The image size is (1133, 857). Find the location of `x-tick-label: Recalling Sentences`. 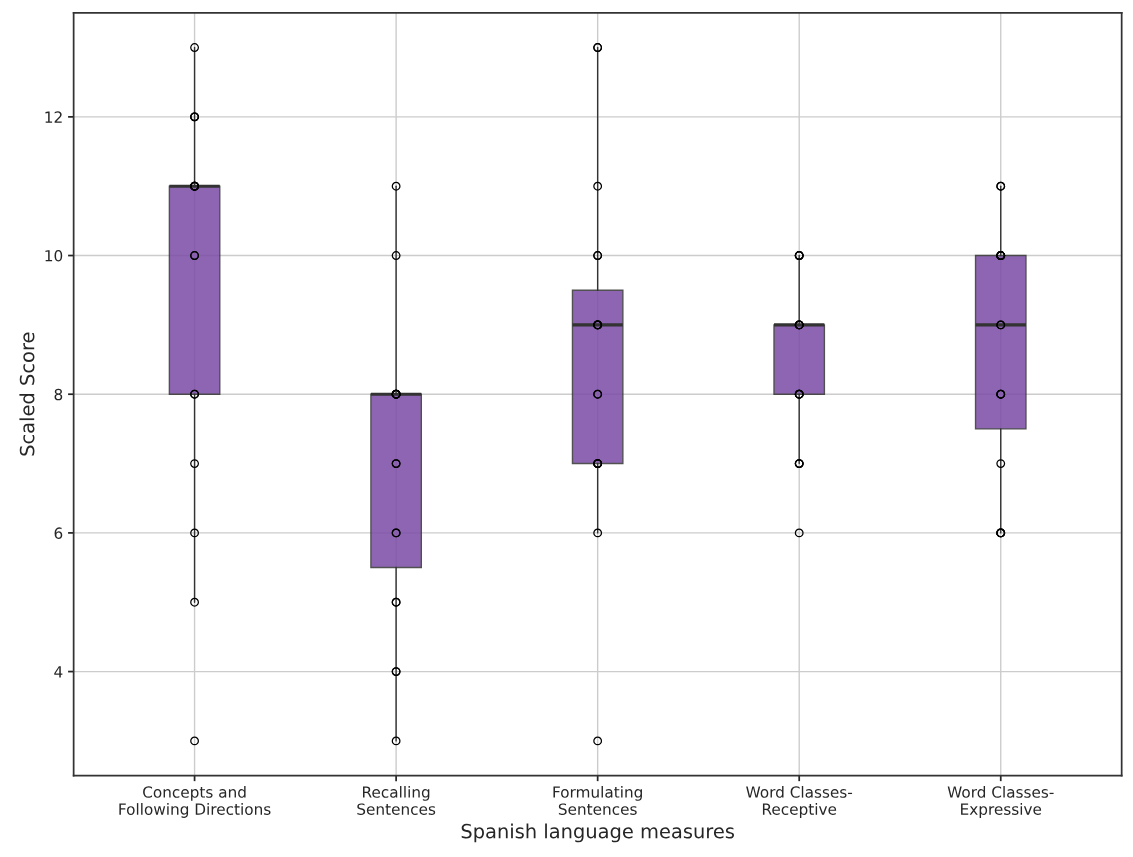

x-tick-label: Recalling Sentences is located at coordinates (396, 800).